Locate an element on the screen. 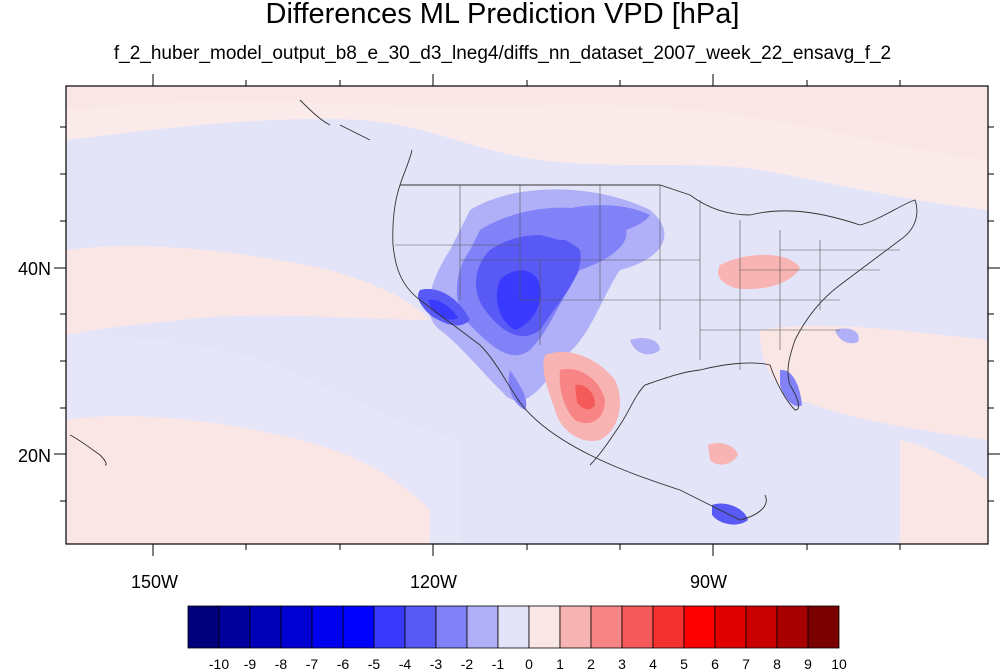 The width and height of the screenshot is (1005, 672). western-negative-anomaly is located at coordinates (541, 299).